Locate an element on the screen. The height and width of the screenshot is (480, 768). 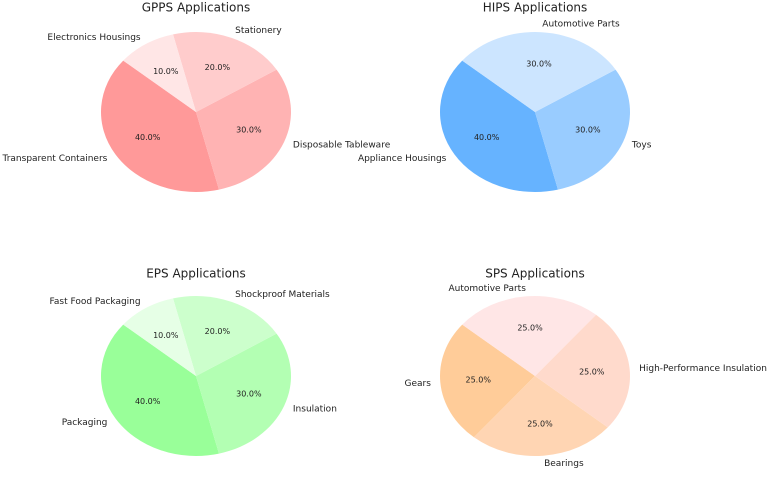
chart-title: SPS Applications is located at coordinates (535, 274).